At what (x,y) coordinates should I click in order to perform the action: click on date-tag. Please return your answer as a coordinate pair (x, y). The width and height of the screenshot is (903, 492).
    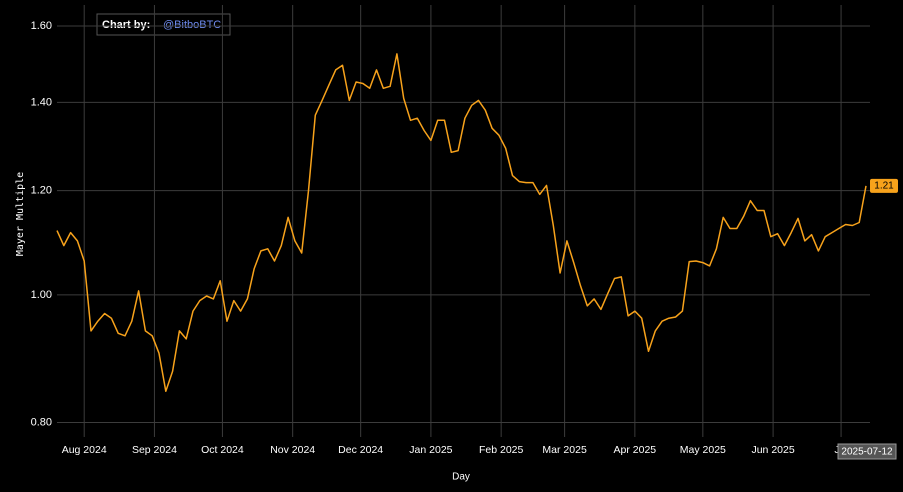
    Looking at the image, I should click on (867, 451).